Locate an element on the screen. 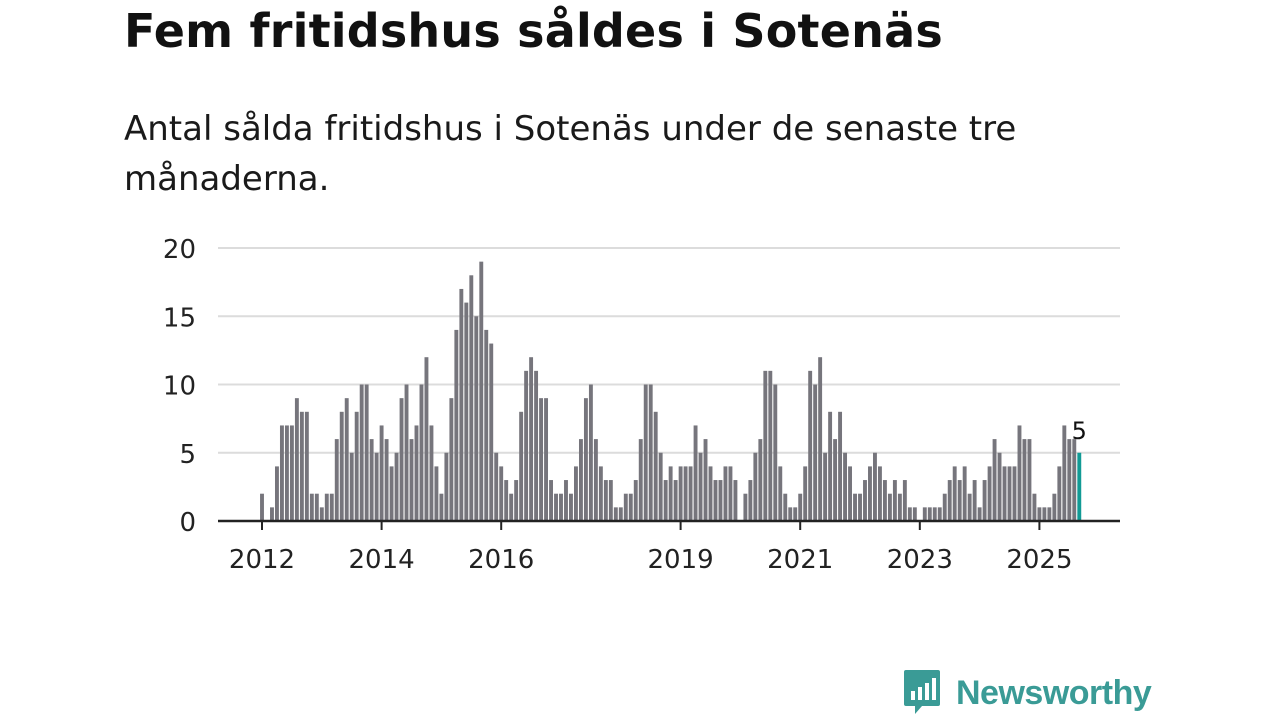  newsworthy-logo: Newsworthy is located at coordinates (1027, 693).